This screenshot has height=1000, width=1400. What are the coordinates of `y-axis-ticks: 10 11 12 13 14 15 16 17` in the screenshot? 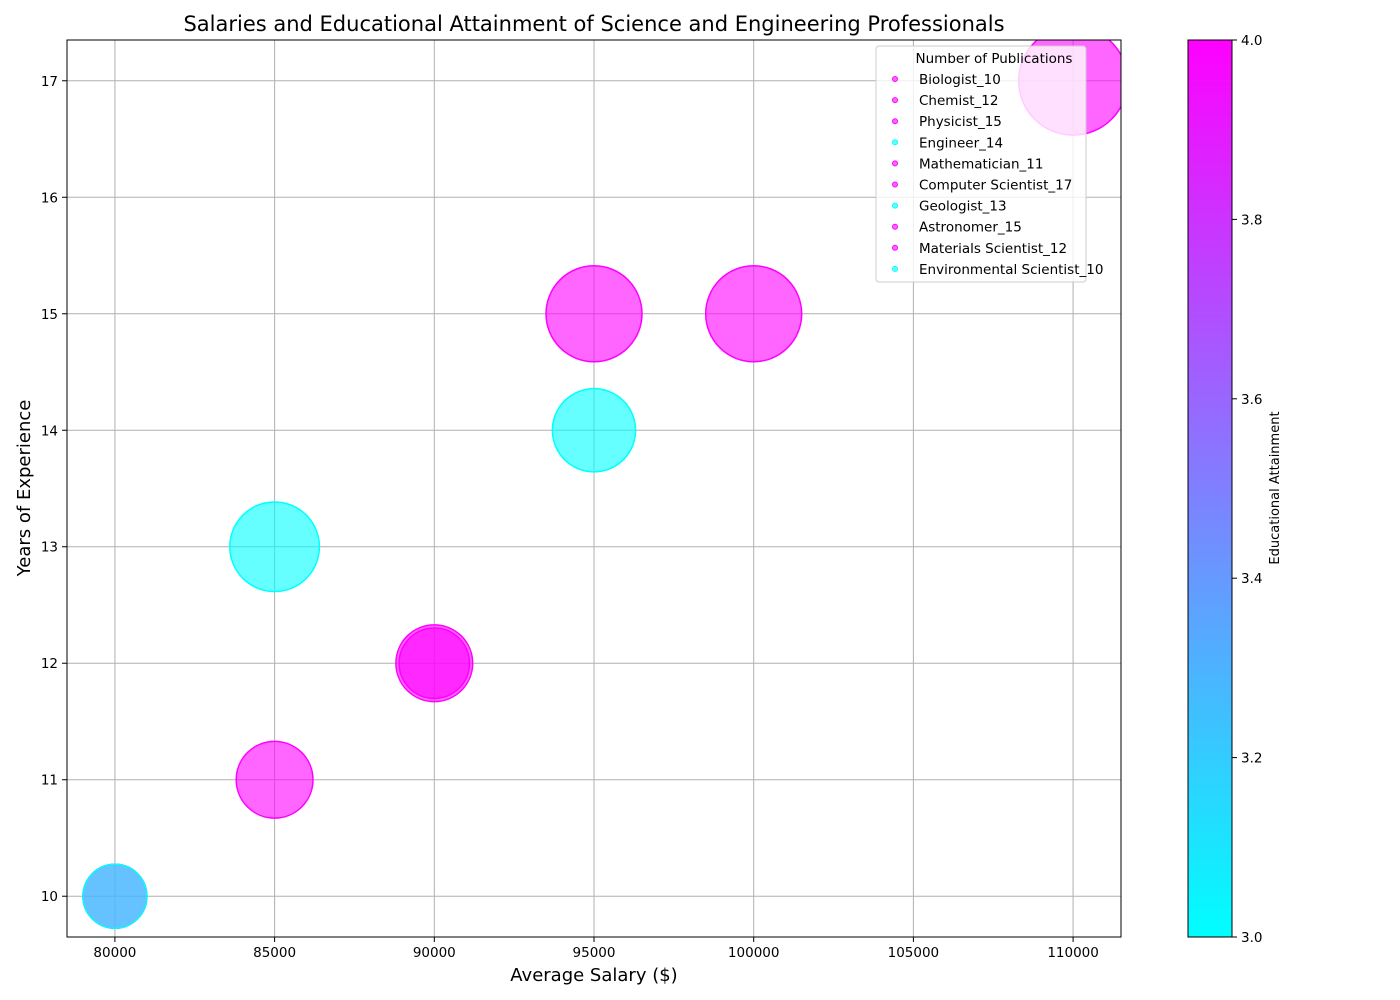 It's located at (54, 489).